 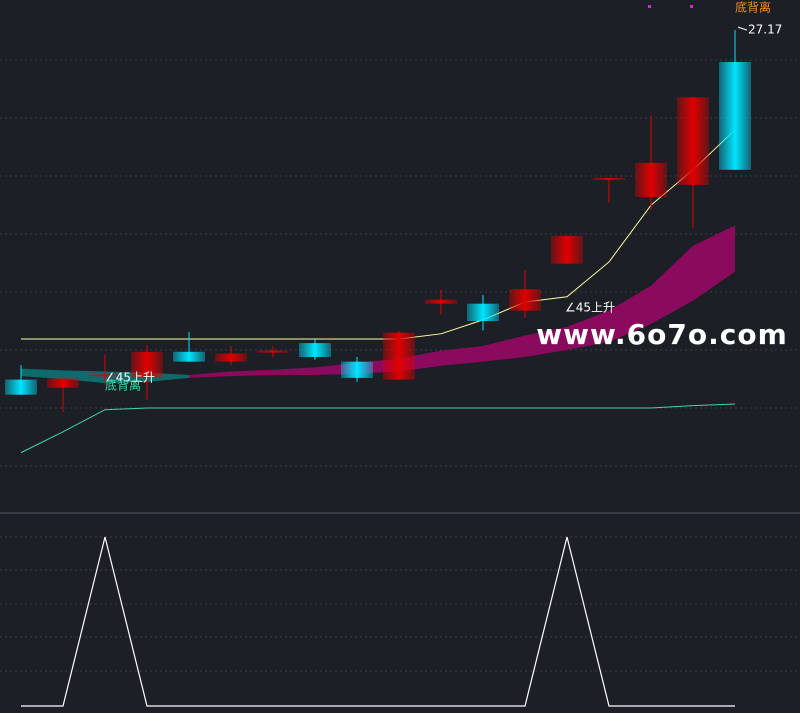 What do you see at coordinates (742, 28) in the screenshot?
I see `high-pointer` at bounding box center [742, 28].